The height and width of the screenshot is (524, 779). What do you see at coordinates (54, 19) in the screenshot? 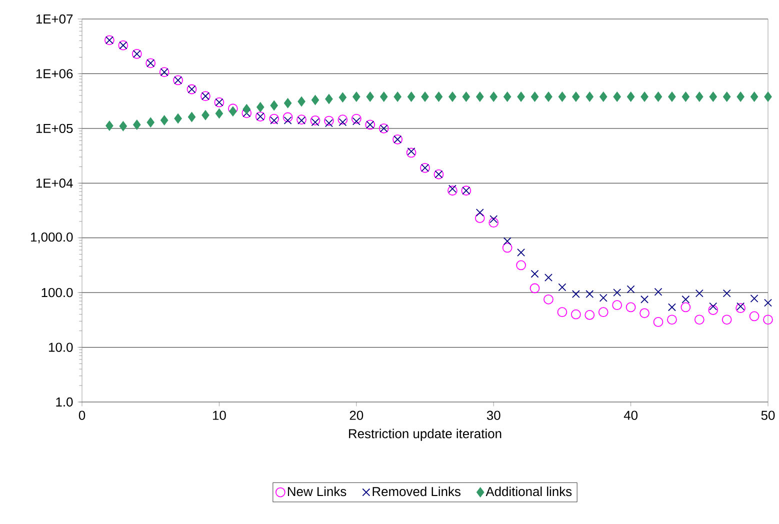
I see `y-tick-label: 1E+07` at bounding box center [54, 19].